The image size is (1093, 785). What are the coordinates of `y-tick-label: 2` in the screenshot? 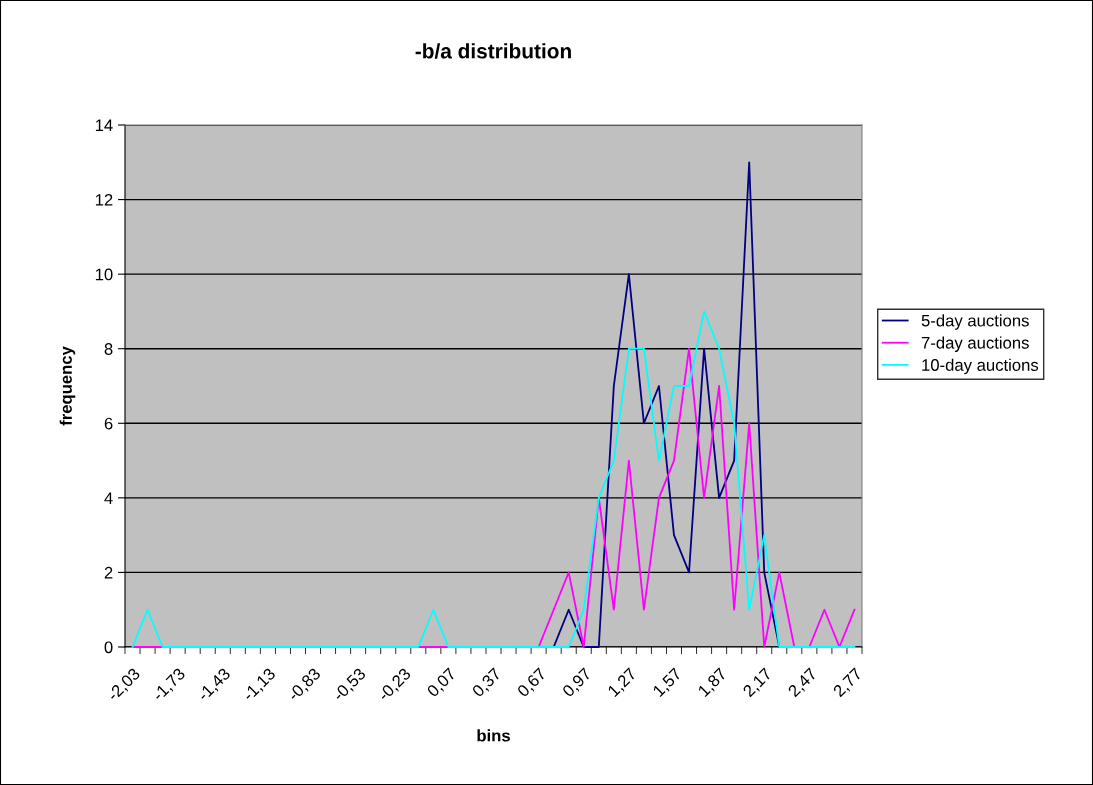 It's located at (108, 572).